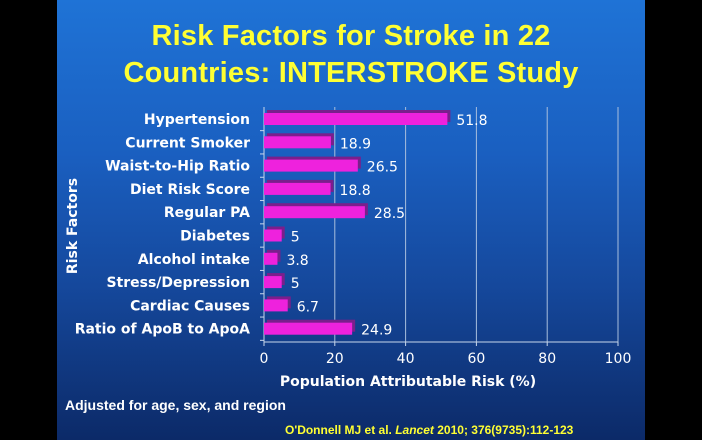 The image size is (702, 440). Describe the element at coordinates (308, 307) in the screenshot. I see `value-label: 6.7` at that location.